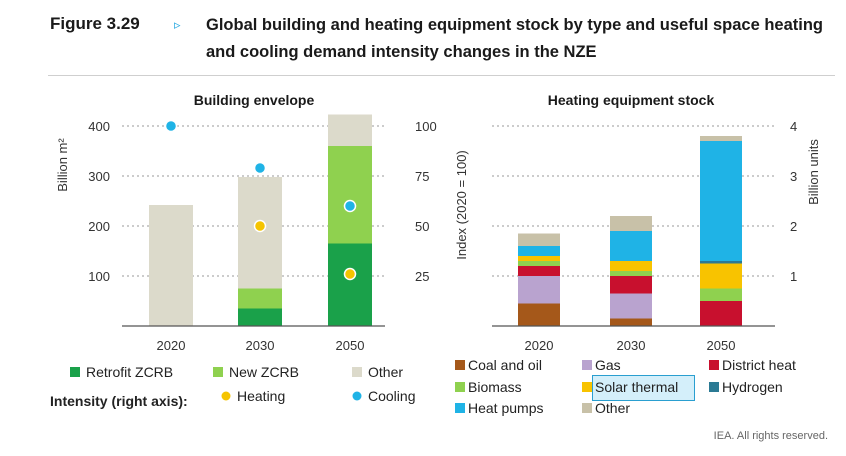 This screenshot has height=456, width=846. I want to click on right-y-tick-label: 3, so click(793, 176).